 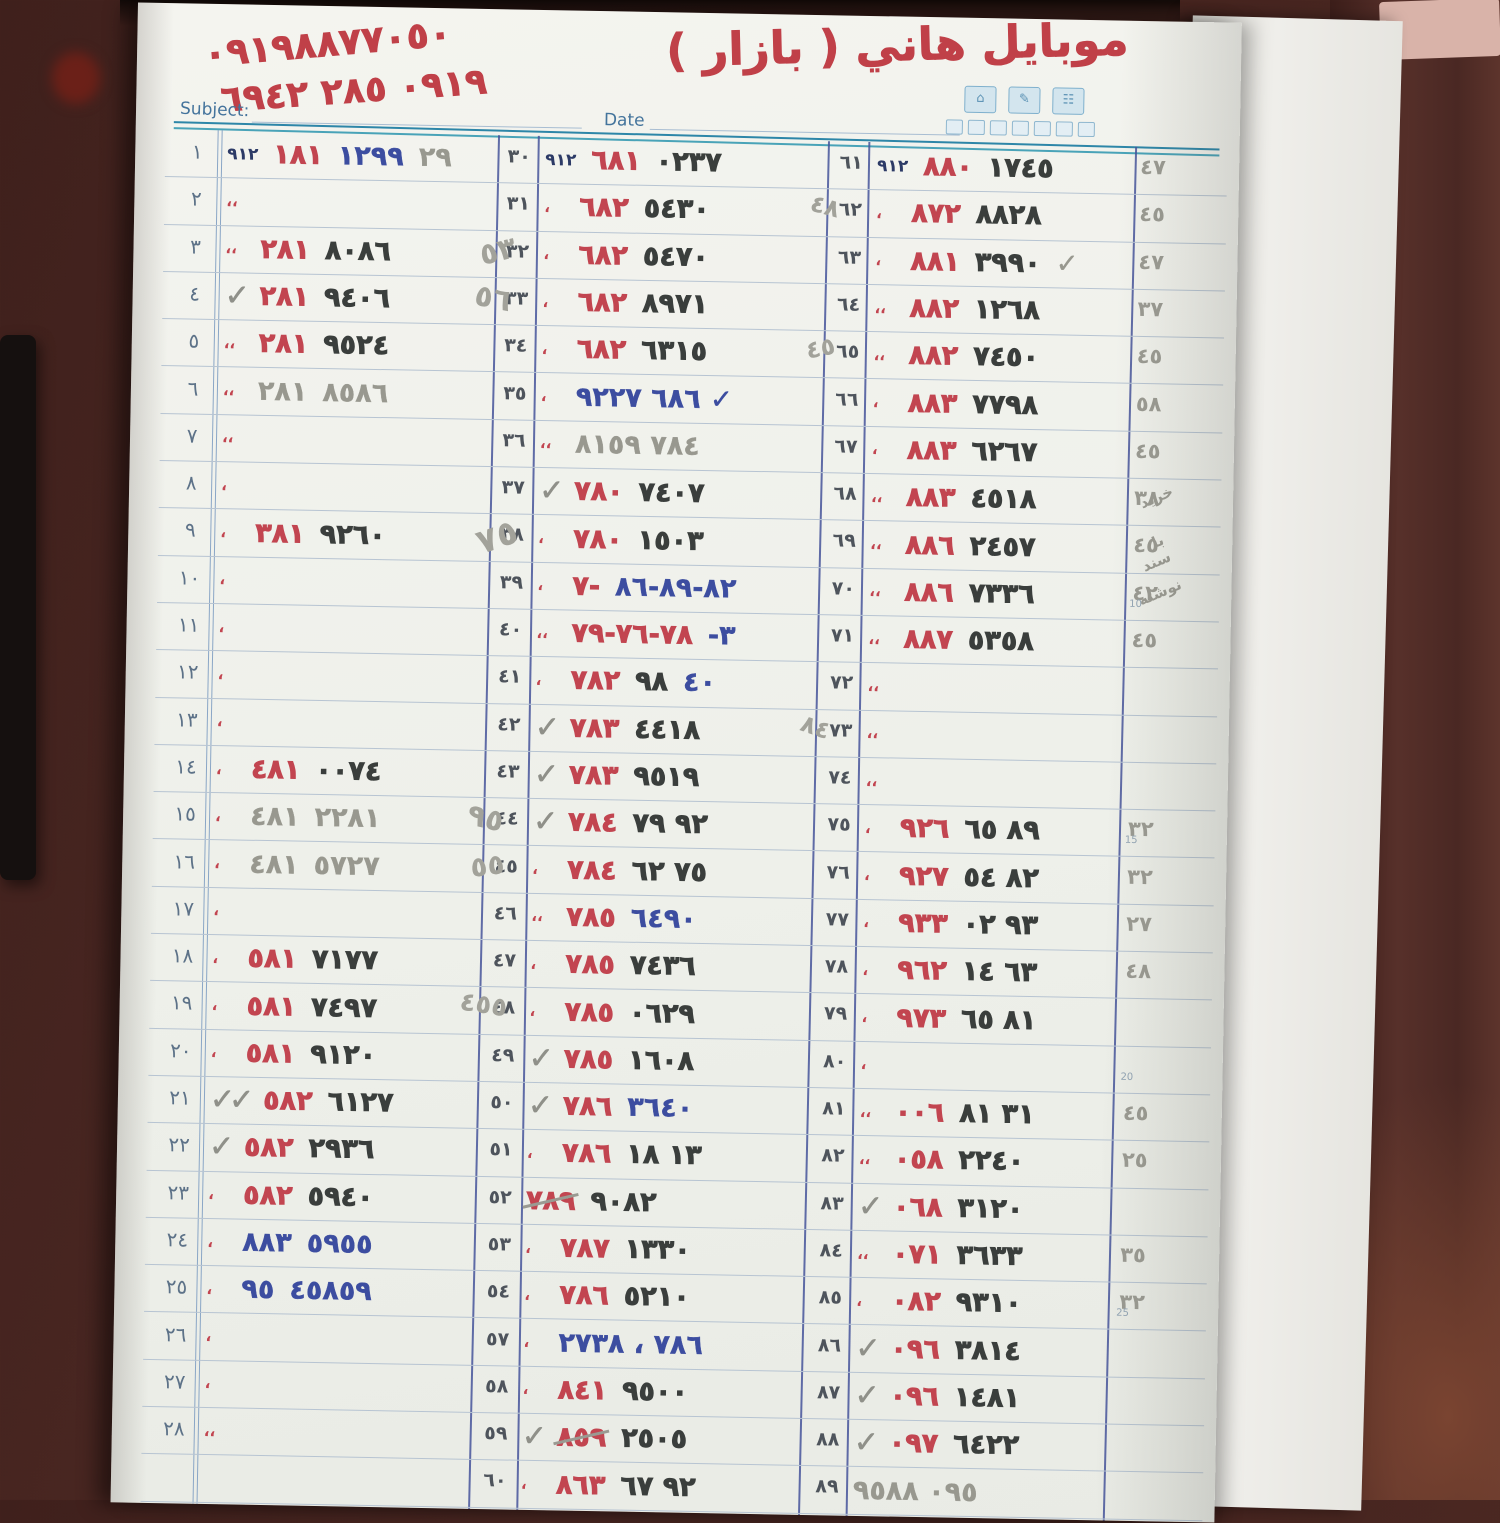 I want to click on phone-number-part: ٢٨١, so click(x=282, y=391).